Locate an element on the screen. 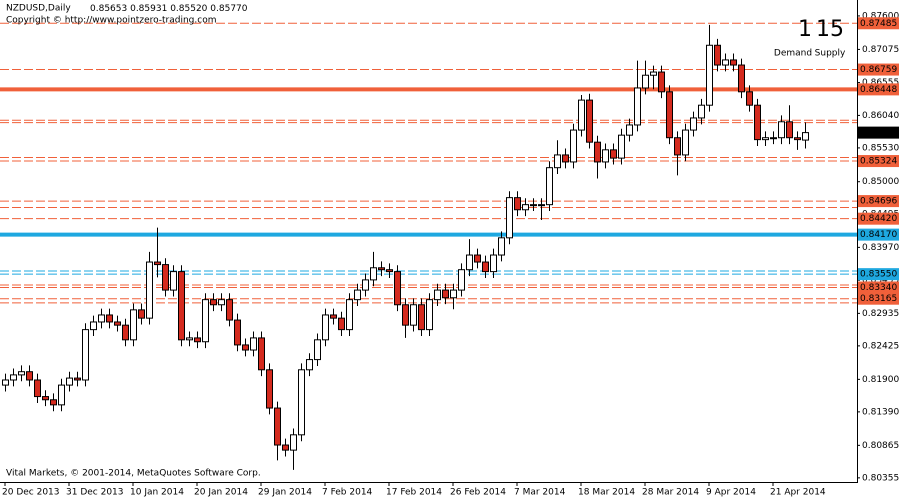 The height and width of the screenshot is (500, 900). level-label: 0.83340 is located at coordinates (878, 288).